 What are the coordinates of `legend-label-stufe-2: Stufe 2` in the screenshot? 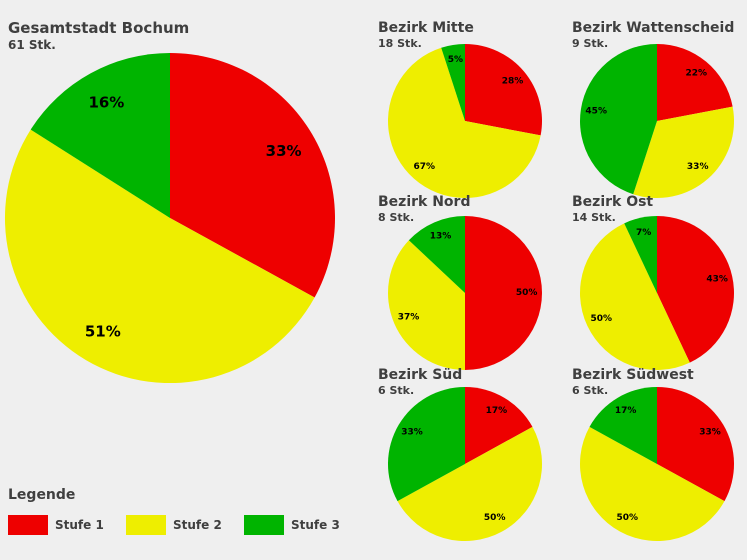 It's located at (197, 525).